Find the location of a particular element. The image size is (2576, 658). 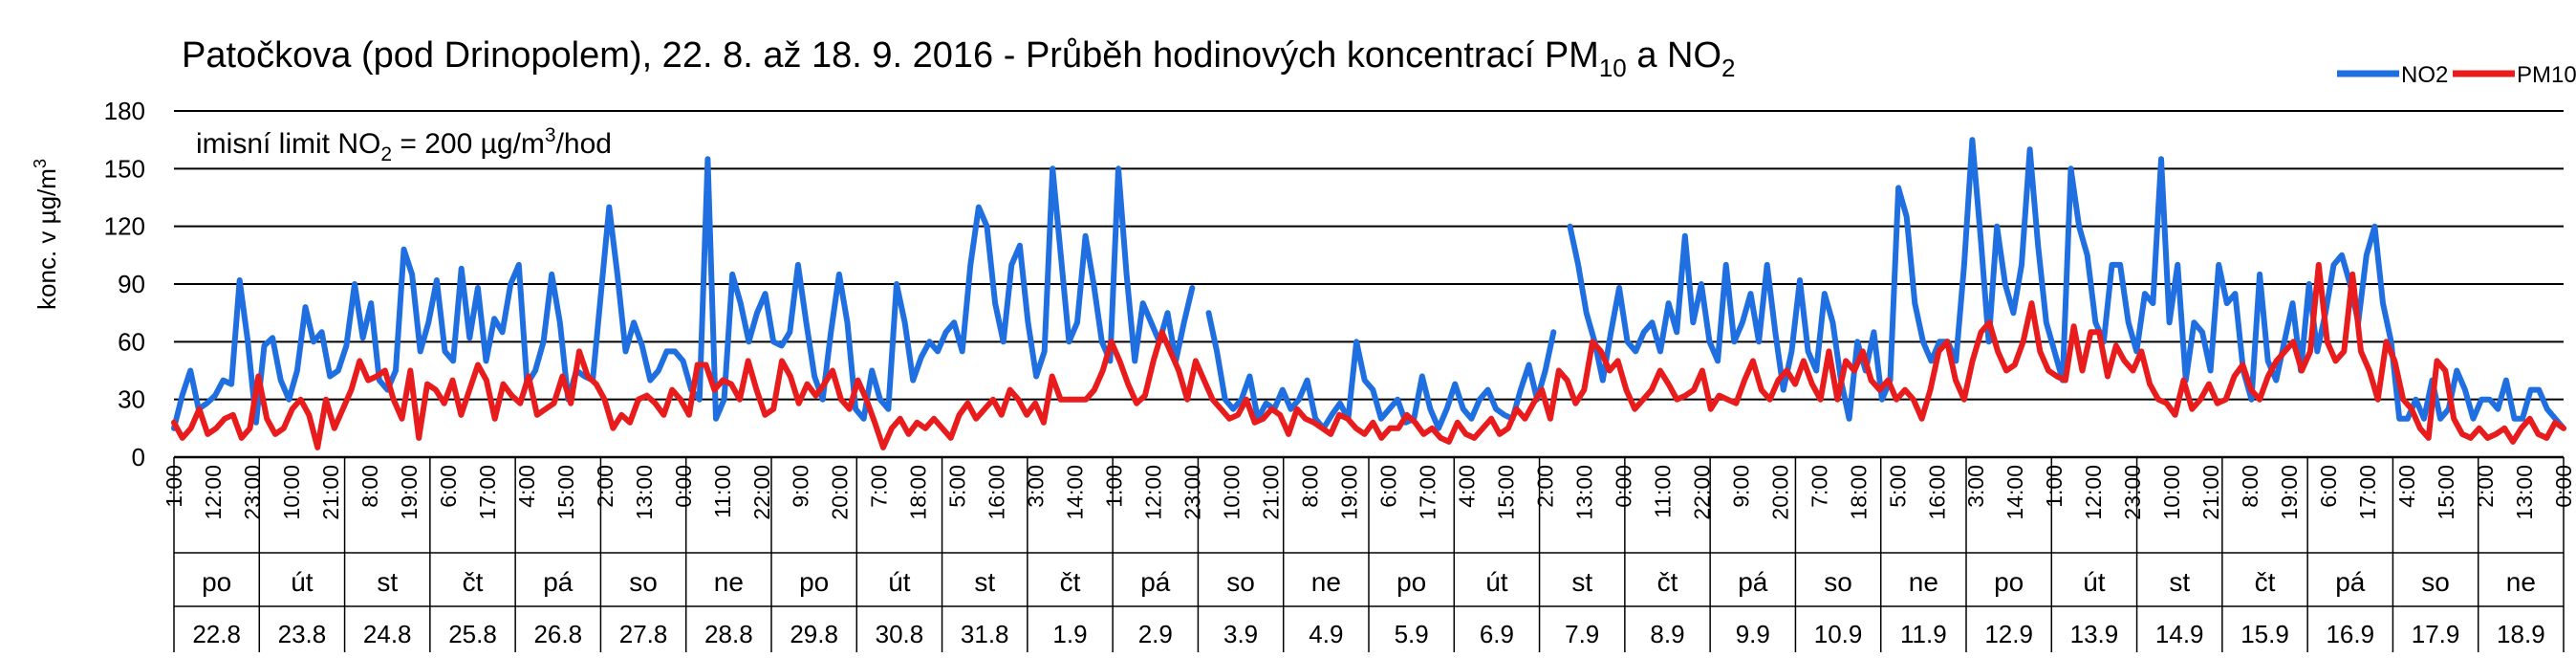

date-label: 25.8 is located at coordinates (472, 634).